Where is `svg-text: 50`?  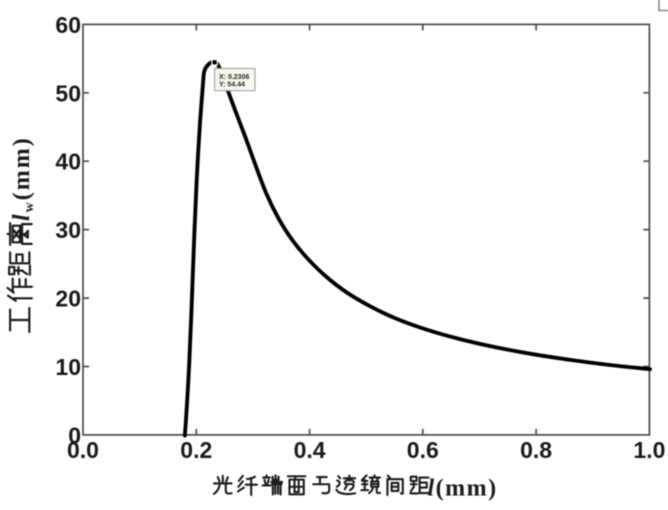 svg-text: 50 is located at coordinates (68, 93).